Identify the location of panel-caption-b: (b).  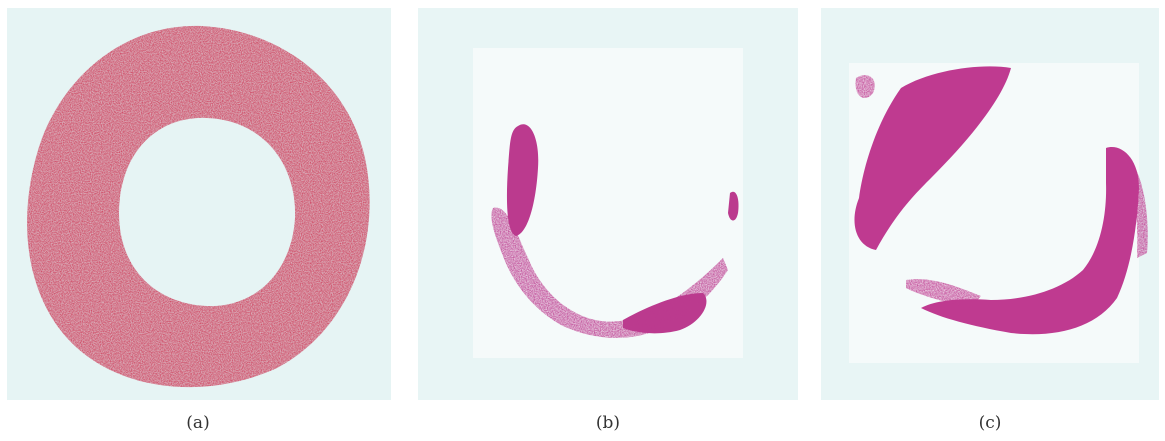
(608, 423).